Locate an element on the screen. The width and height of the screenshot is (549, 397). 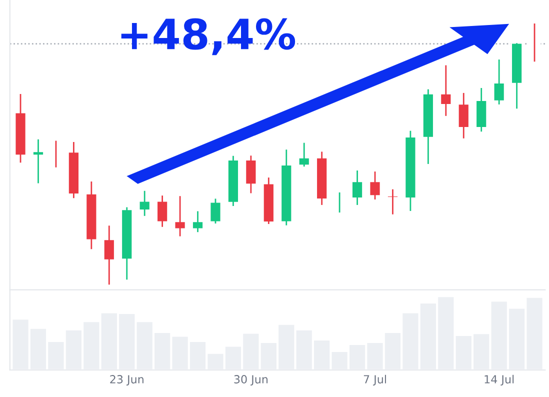
x-tick-label: 14 Jul is located at coordinates (499, 380).